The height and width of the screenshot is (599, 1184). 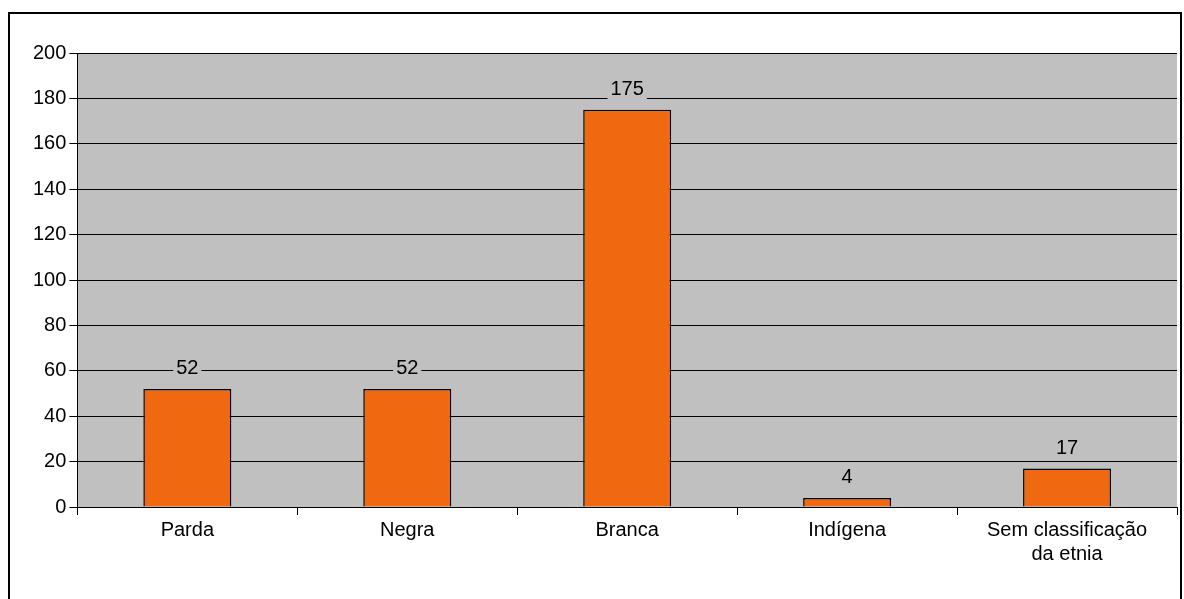 What do you see at coordinates (49, 142) in the screenshot?
I see `y-tick-label: 160` at bounding box center [49, 142].